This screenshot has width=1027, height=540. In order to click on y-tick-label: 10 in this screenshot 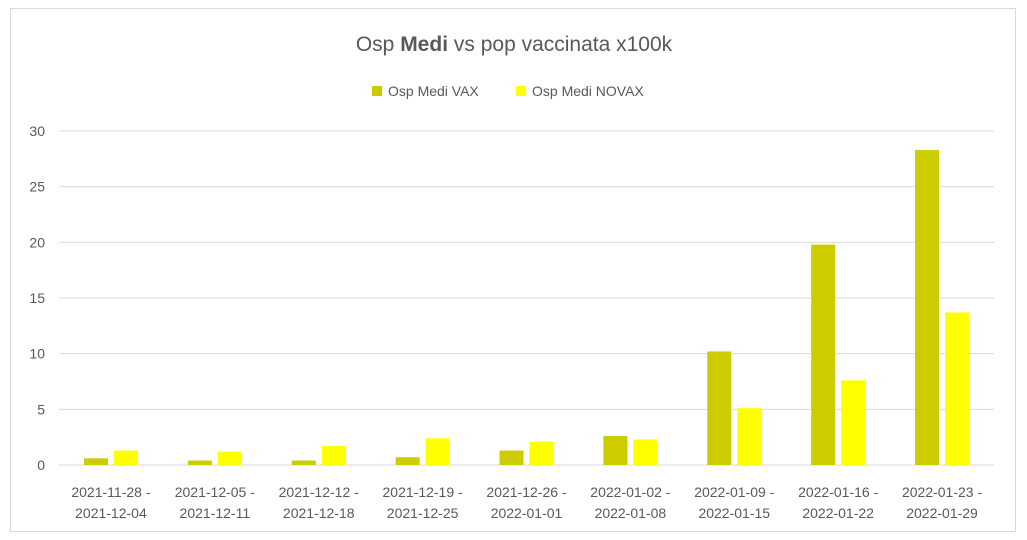, I will do `click(37, 354)`.